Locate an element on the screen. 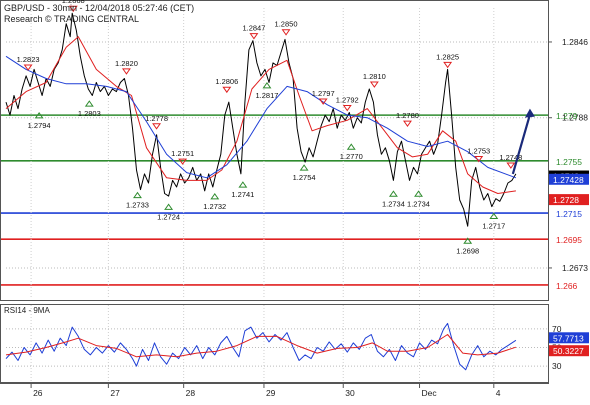 The image size is (590, 405). x-tick-label: Dec is located at coordinates (430, 393).